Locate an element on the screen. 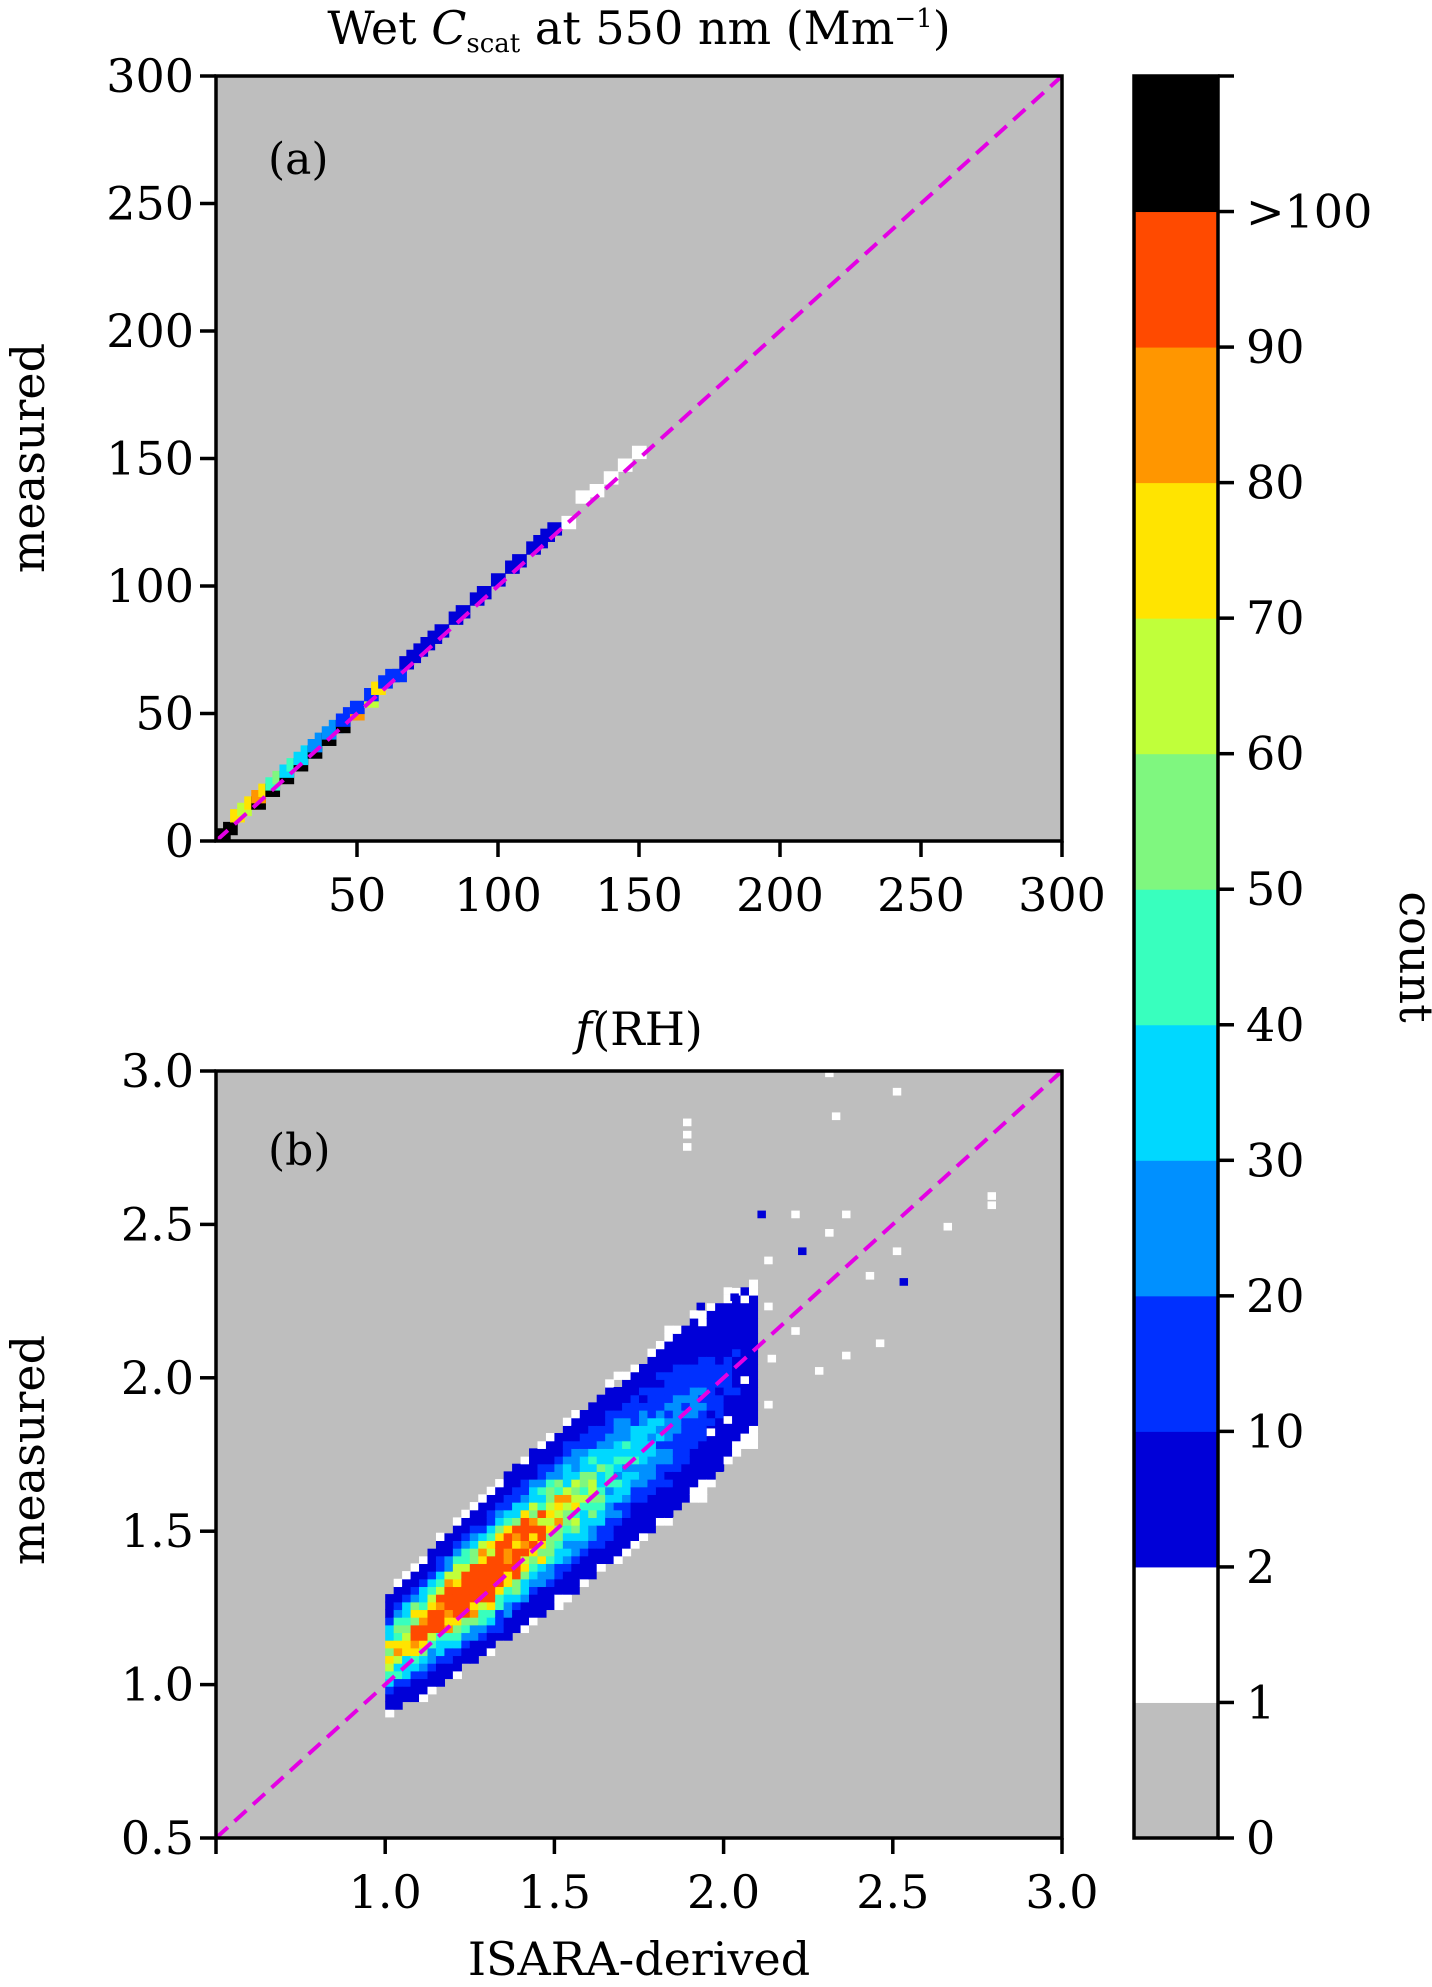 The image size is (1432, 1987). x-tick-label: 1.0 is located at coordinates (385, 1892).